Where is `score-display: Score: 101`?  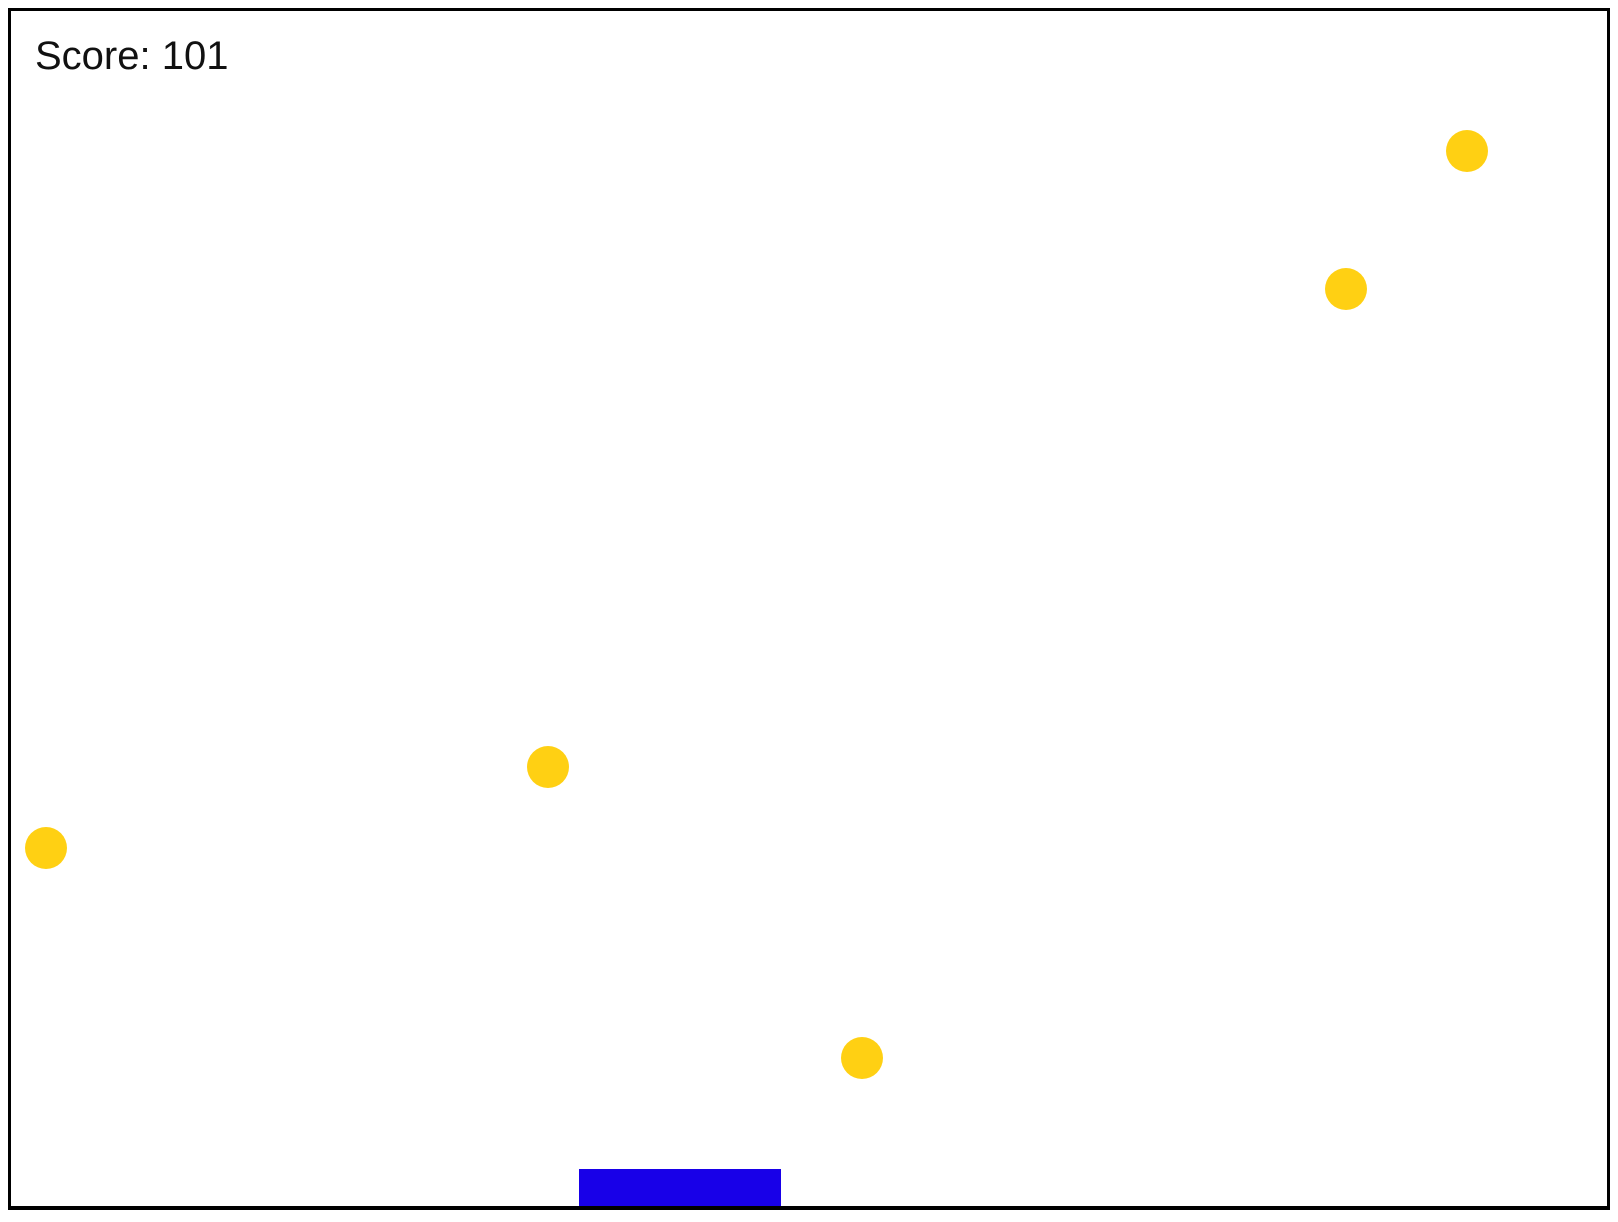 score-display: Score: 101 is located at coordinates (132, 56).